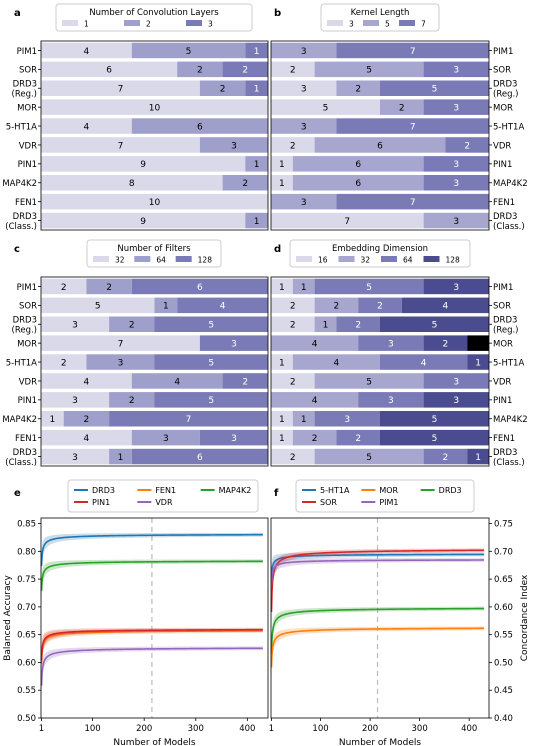 The height and width of the screenshot is (746, 534). I want to click on series-MAP4K2, so click(151, 582).